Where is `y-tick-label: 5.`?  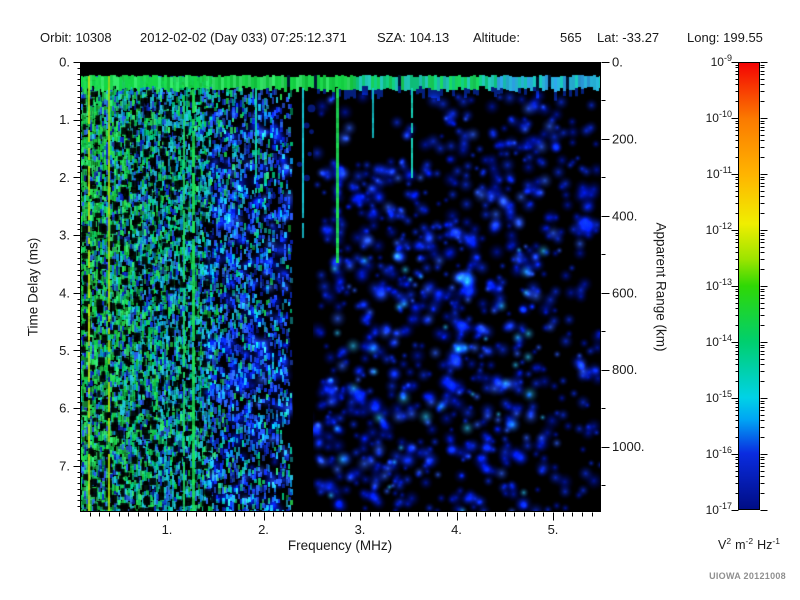 y-tick-label: 5. is located at coordinates (64, 350).